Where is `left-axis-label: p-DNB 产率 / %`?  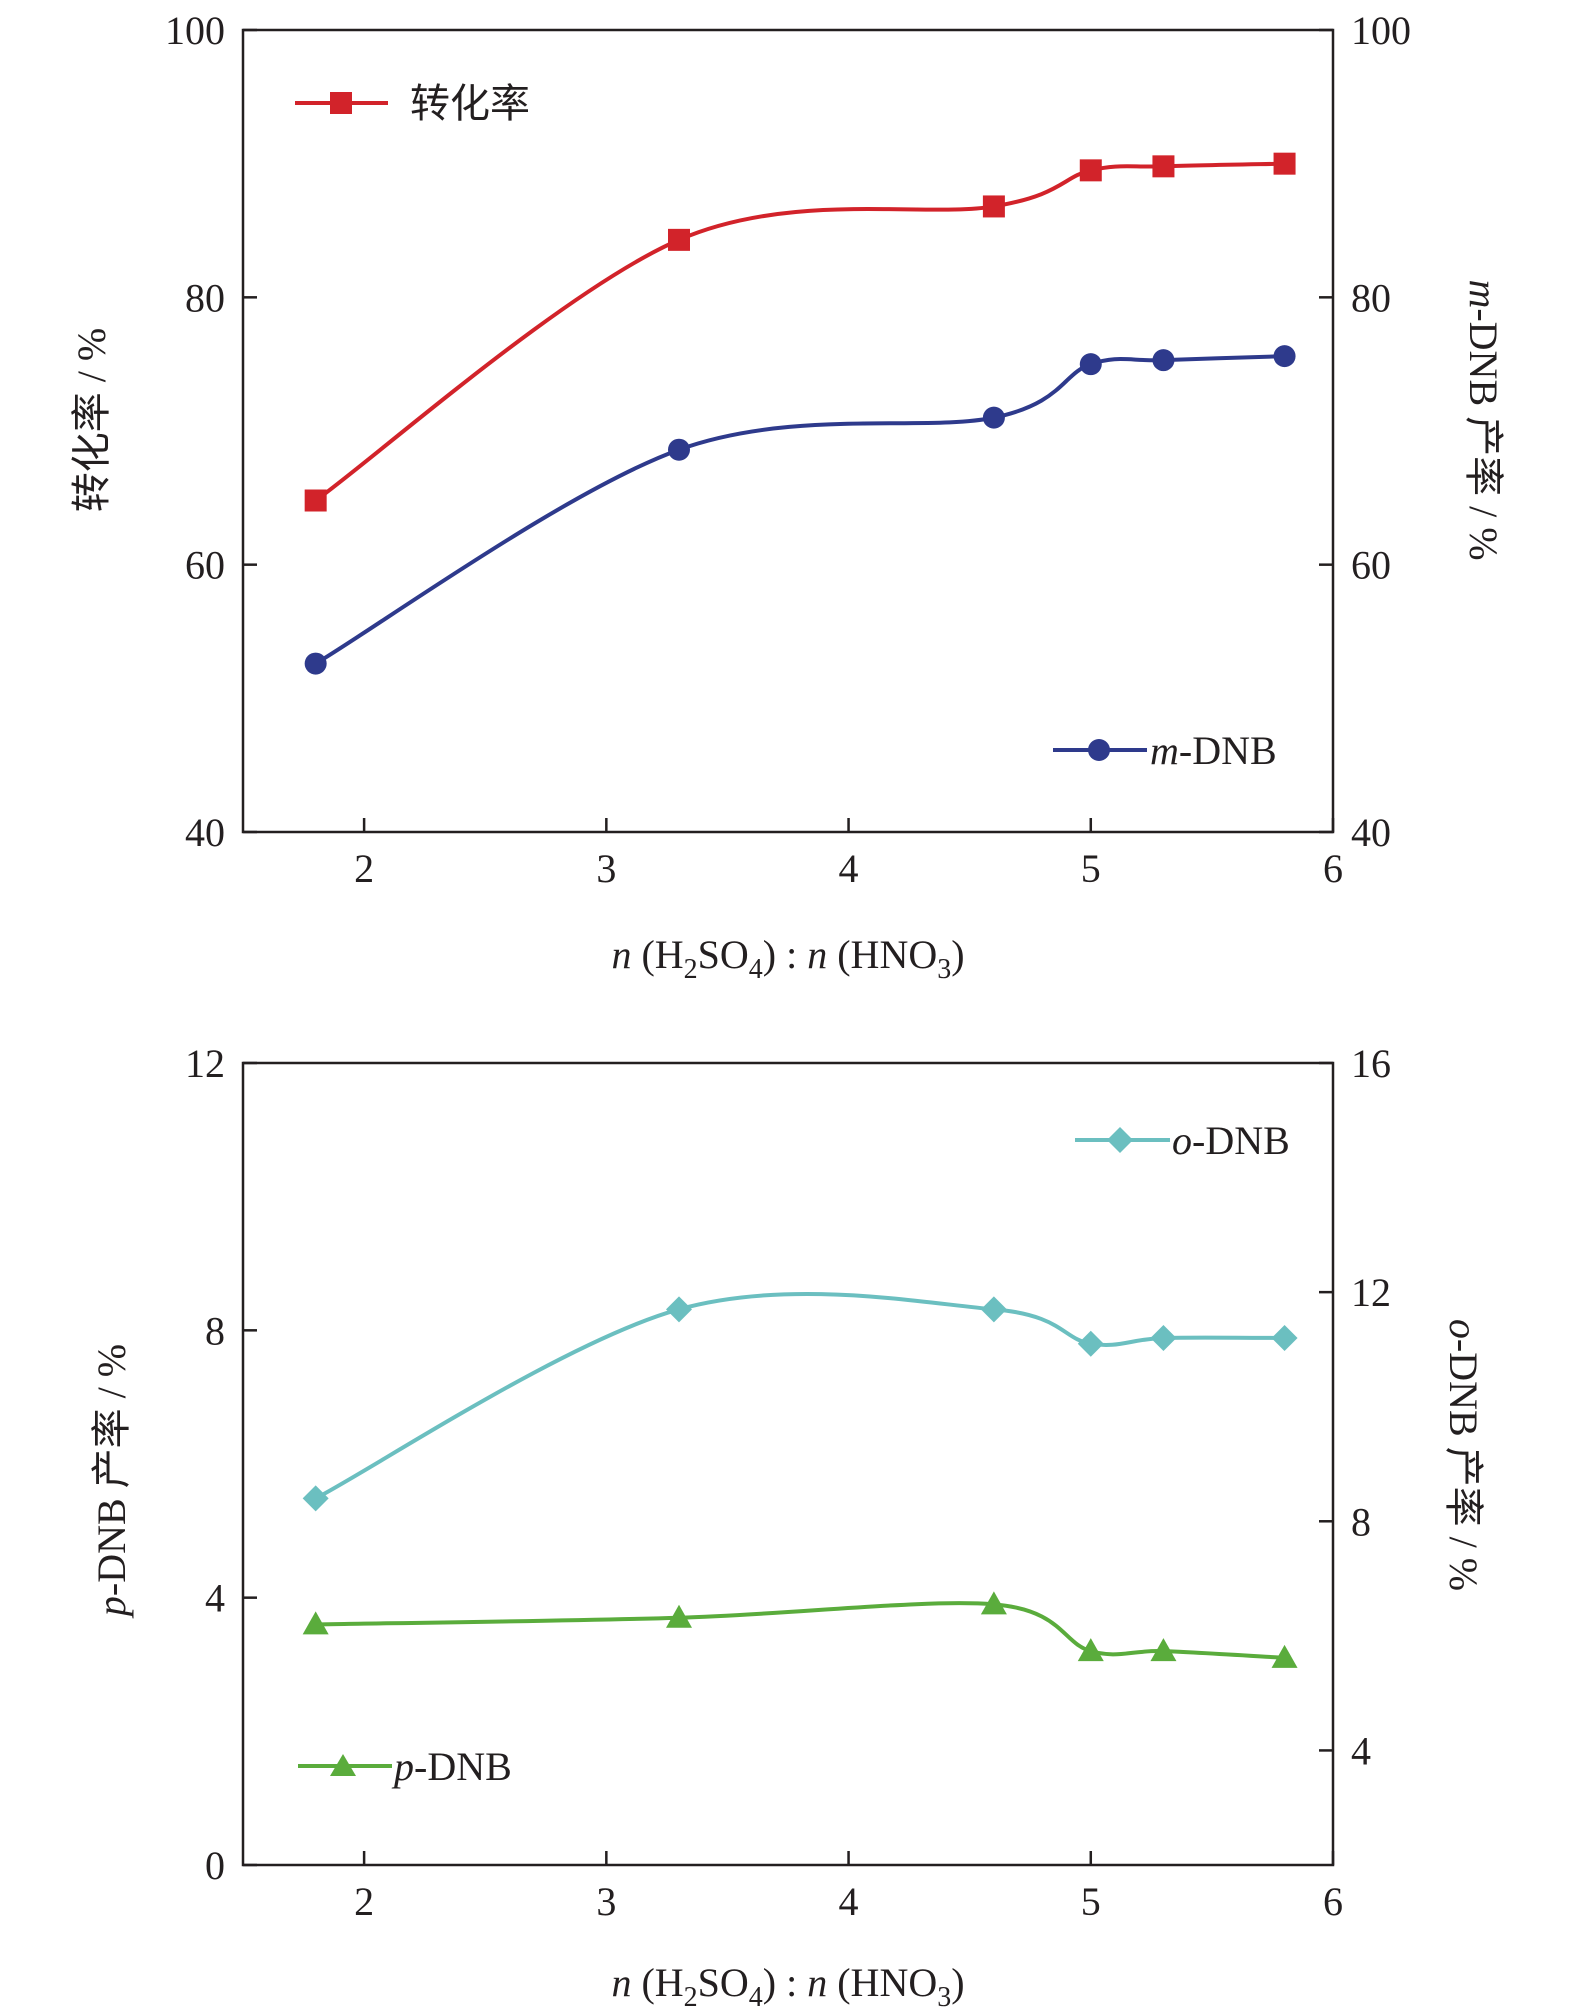 left-axis-label: p-DNB 产率 / % is located at coordinates (111, 1481).